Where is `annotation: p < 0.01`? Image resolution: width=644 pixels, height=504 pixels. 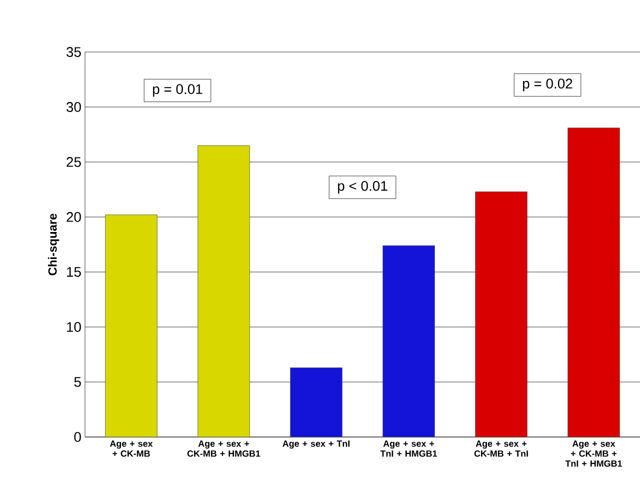
annotation: p < 0.01 is located at coordinates (363, 187).